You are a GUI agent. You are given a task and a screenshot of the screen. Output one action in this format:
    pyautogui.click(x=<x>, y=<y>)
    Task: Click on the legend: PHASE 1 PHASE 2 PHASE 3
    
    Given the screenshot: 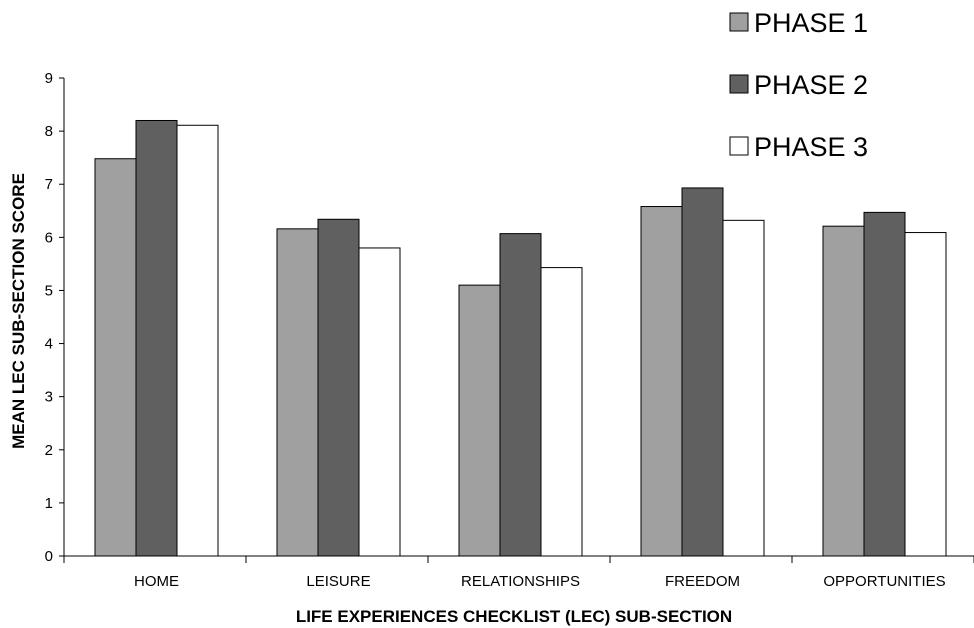 What is the action you would take?
    pyautogui.click(x=798, y=85)
    